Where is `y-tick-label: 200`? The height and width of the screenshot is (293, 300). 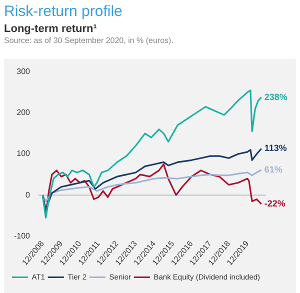 y-tick-label: 200 is located at coordinates (23, 113).